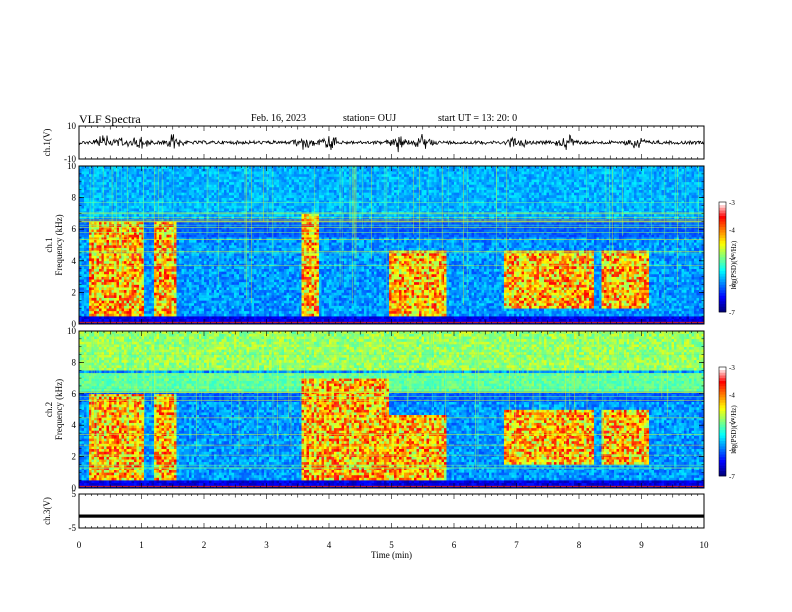 The image size is (792, 612). Describe the element at coordinates (391, 511) in the screenshot. I see `panel-frame` at that location.